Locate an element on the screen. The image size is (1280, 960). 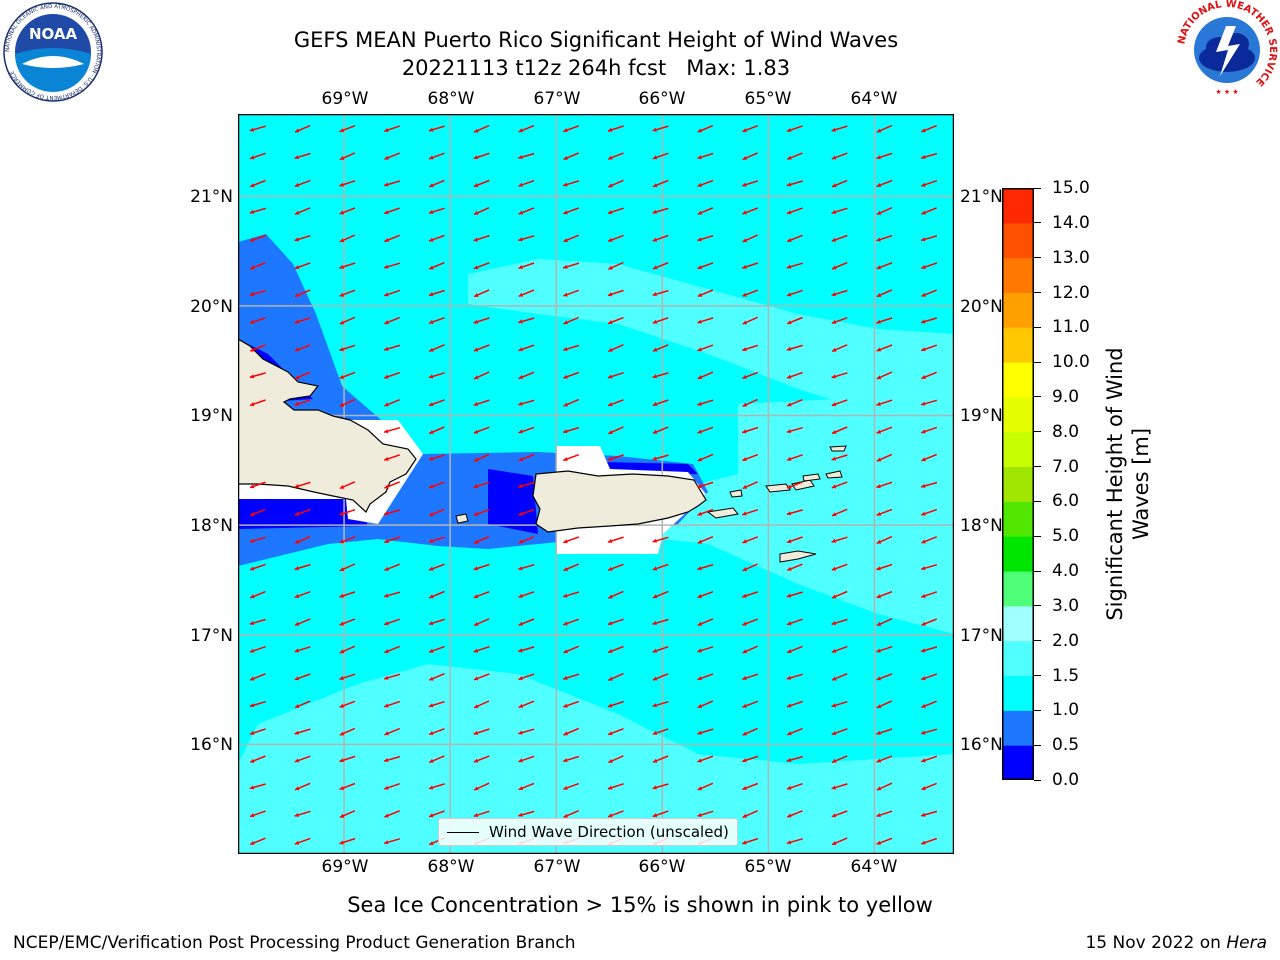
colorbar-tick-label: 5.0 is located at coordinates (1066, 536).